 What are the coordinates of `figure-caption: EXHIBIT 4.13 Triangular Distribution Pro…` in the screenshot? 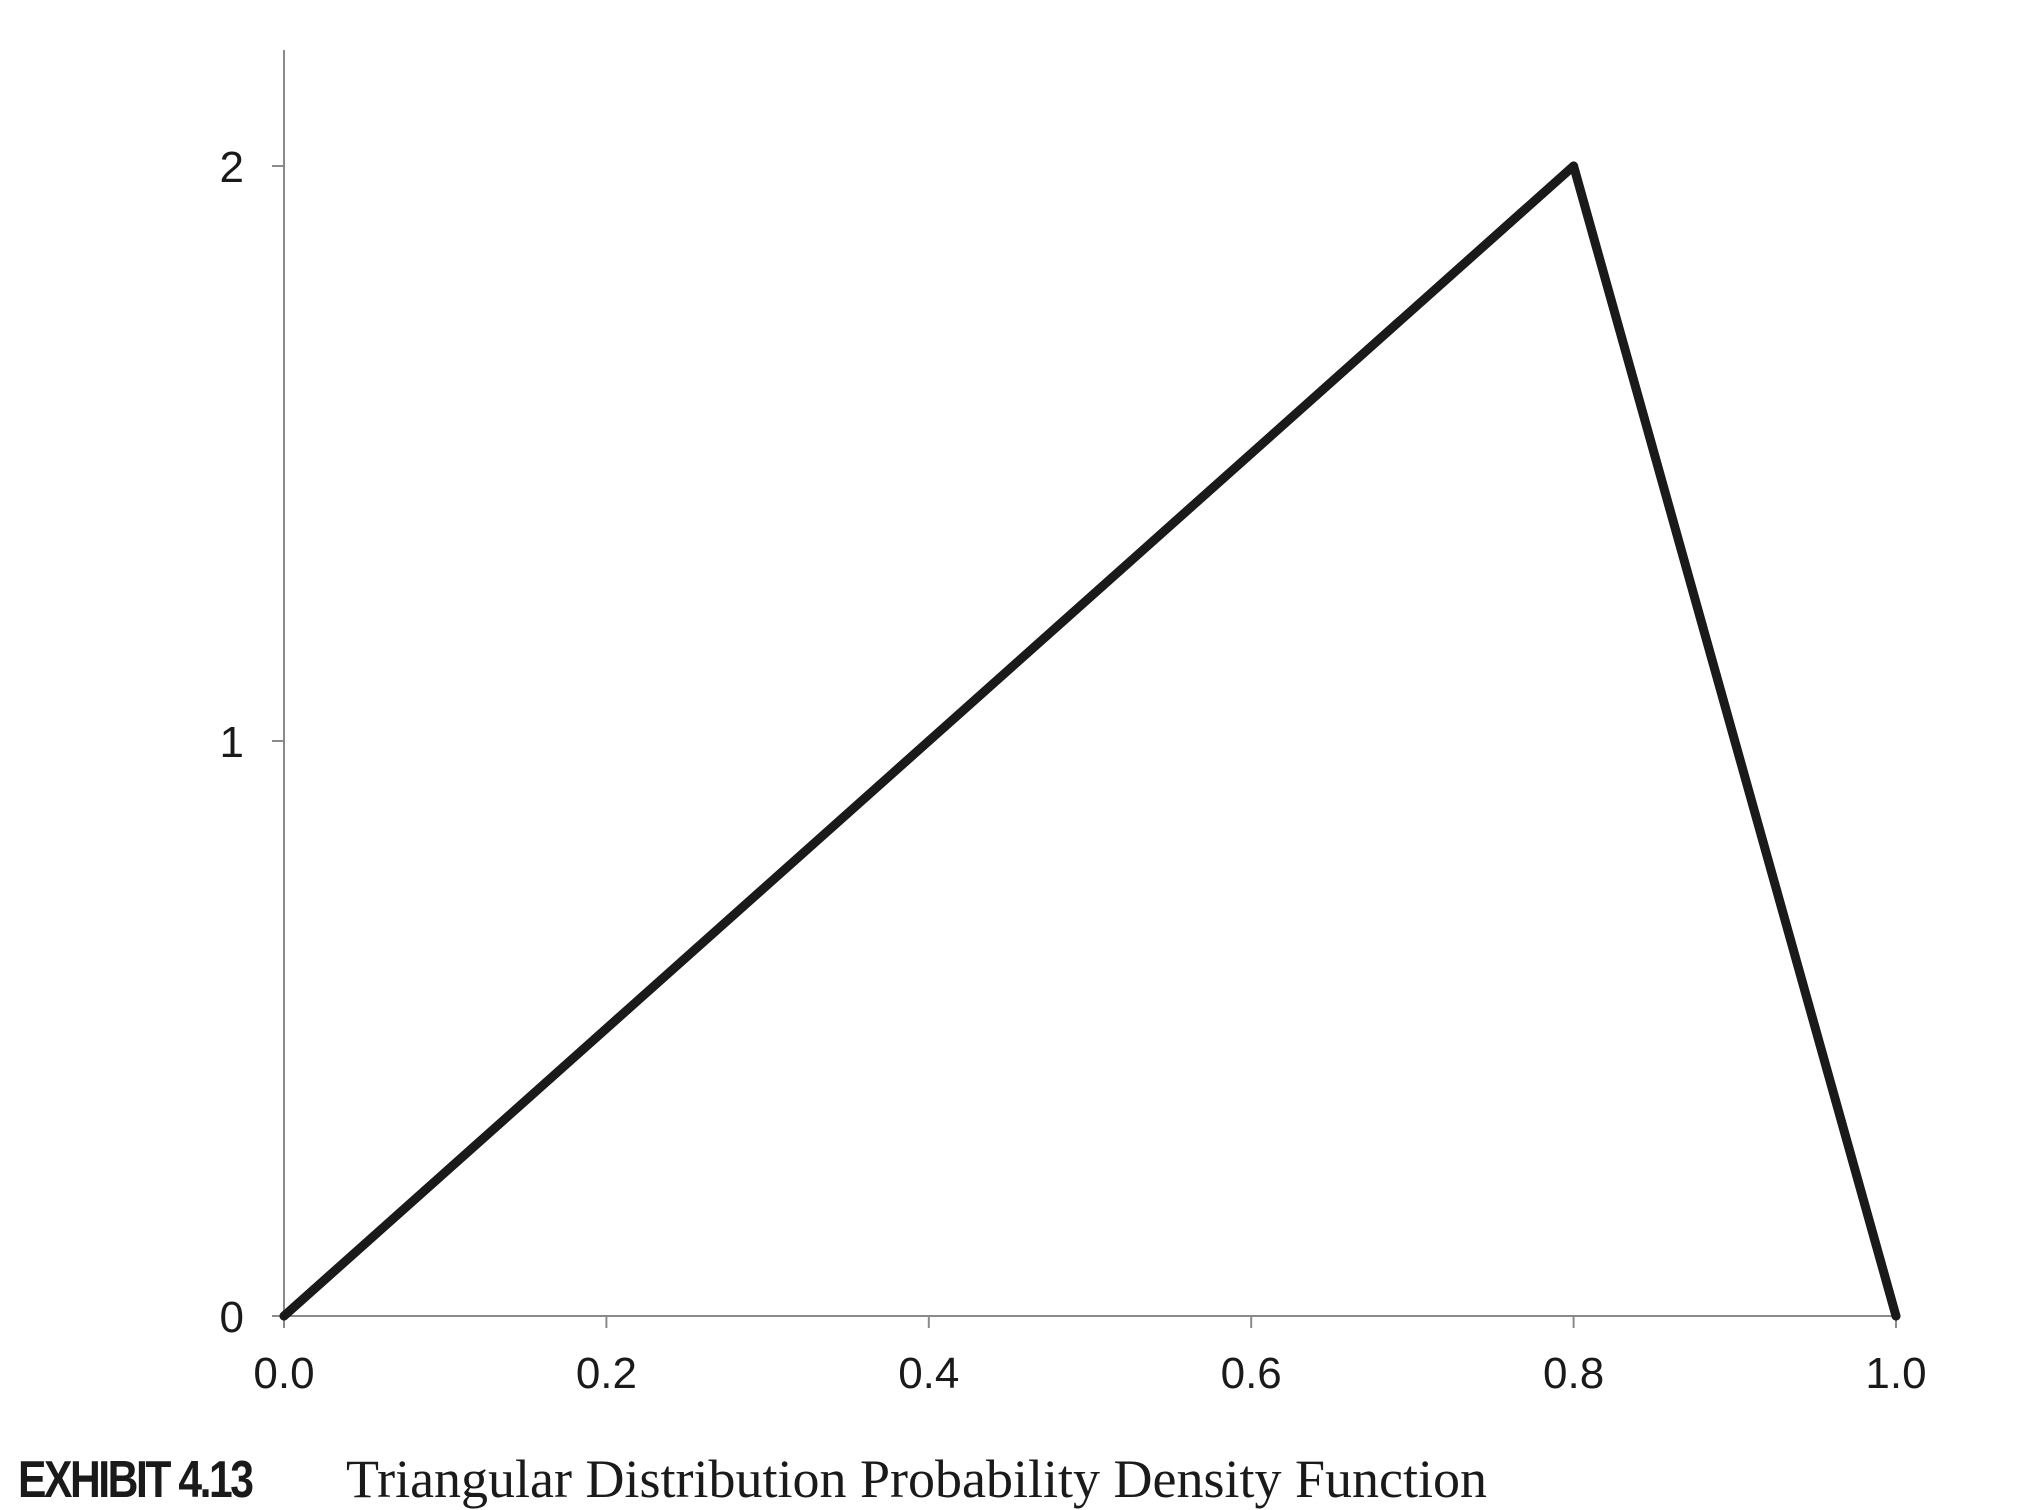 It's located at (752, 1478).